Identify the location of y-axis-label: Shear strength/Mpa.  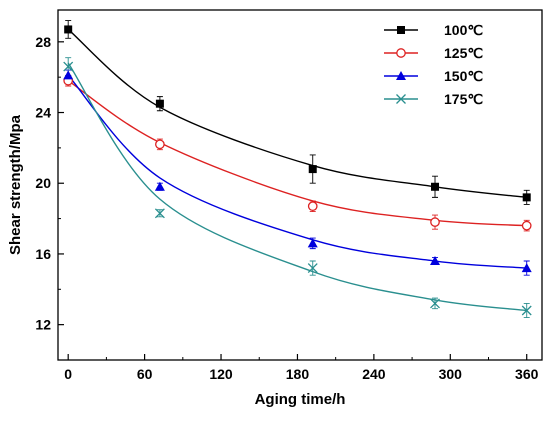
(15, 184).